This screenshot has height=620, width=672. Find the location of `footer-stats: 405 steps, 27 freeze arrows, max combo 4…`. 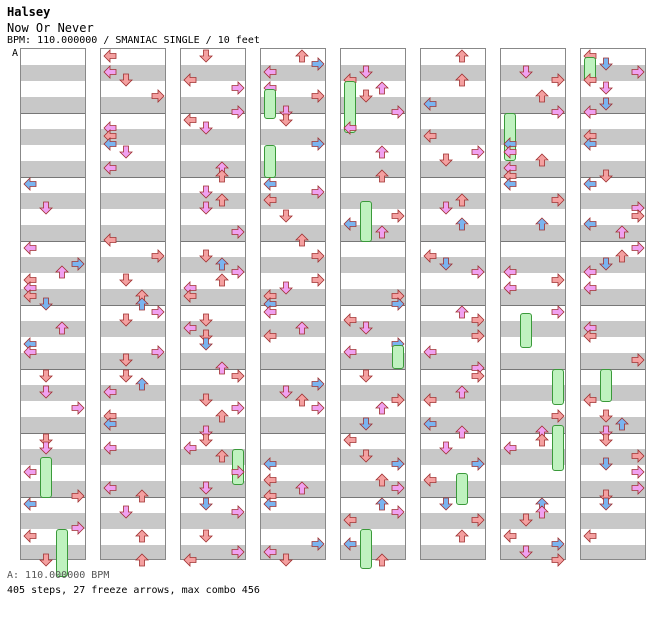

footer-stats: 405 steps, 27 freeze arrows, max combo 4… is located at coordinates (133, 590).